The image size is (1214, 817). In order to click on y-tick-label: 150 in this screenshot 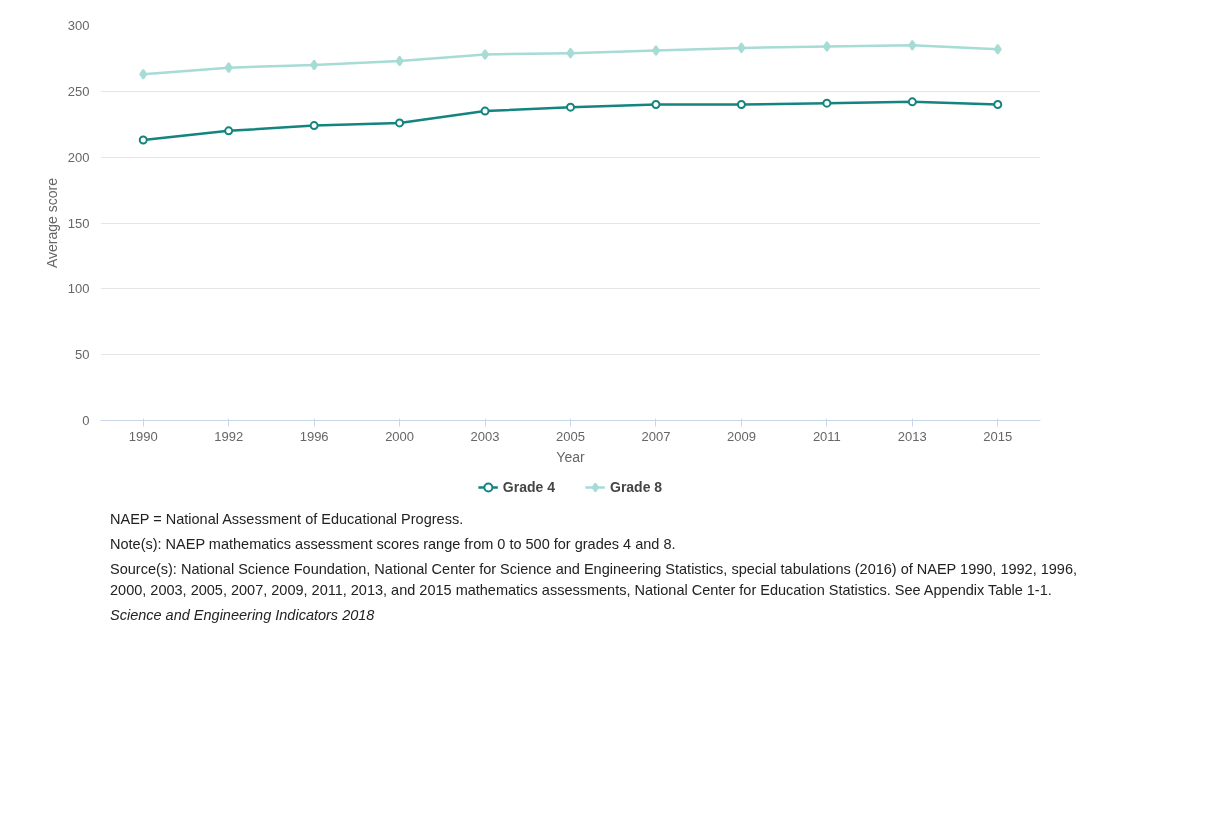, I will do `click(78, 223)`.